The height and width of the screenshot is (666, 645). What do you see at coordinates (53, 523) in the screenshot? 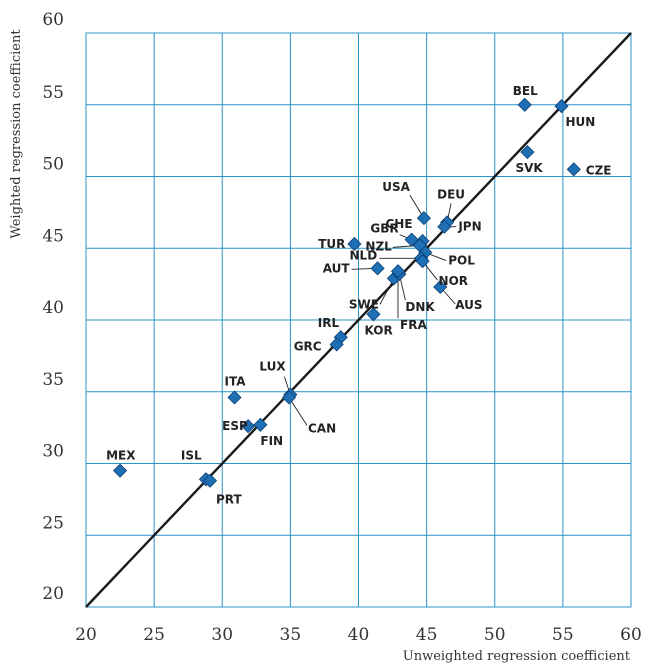
I see `y-tick-label-1: 25` at bounding box center [53, 523].